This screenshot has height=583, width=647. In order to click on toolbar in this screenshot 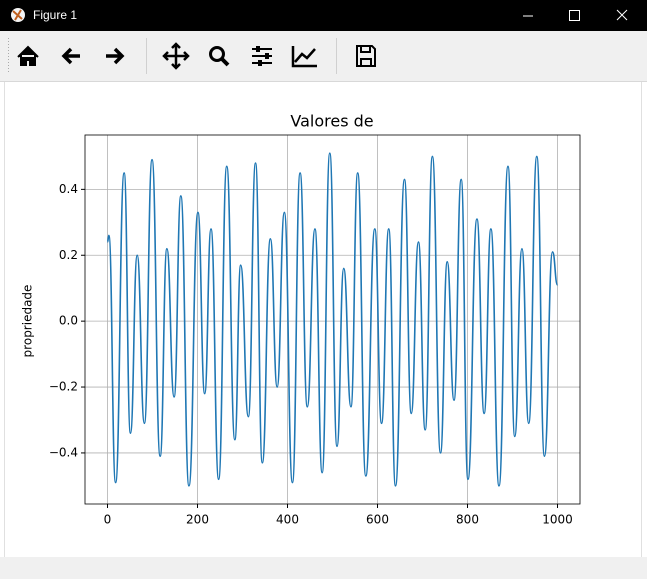, I will do `click(323, 56)`.